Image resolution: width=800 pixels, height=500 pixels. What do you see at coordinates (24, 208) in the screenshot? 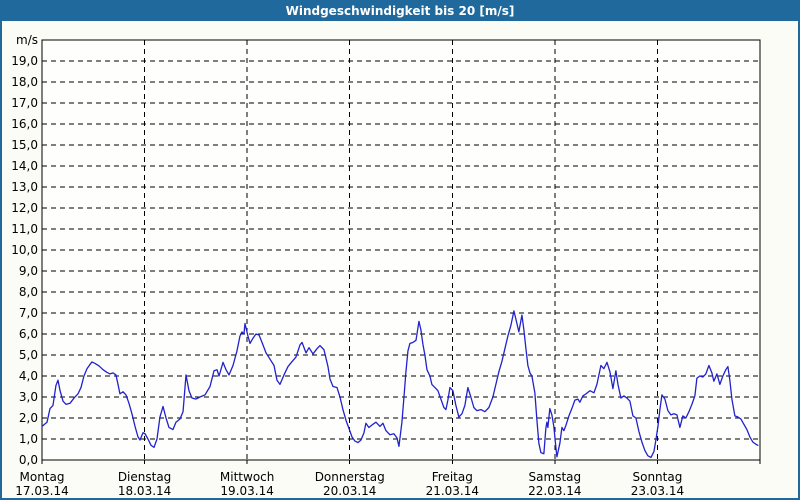
I see `y-axis-tick-label: 12,0` at bounding box center [24, 208].